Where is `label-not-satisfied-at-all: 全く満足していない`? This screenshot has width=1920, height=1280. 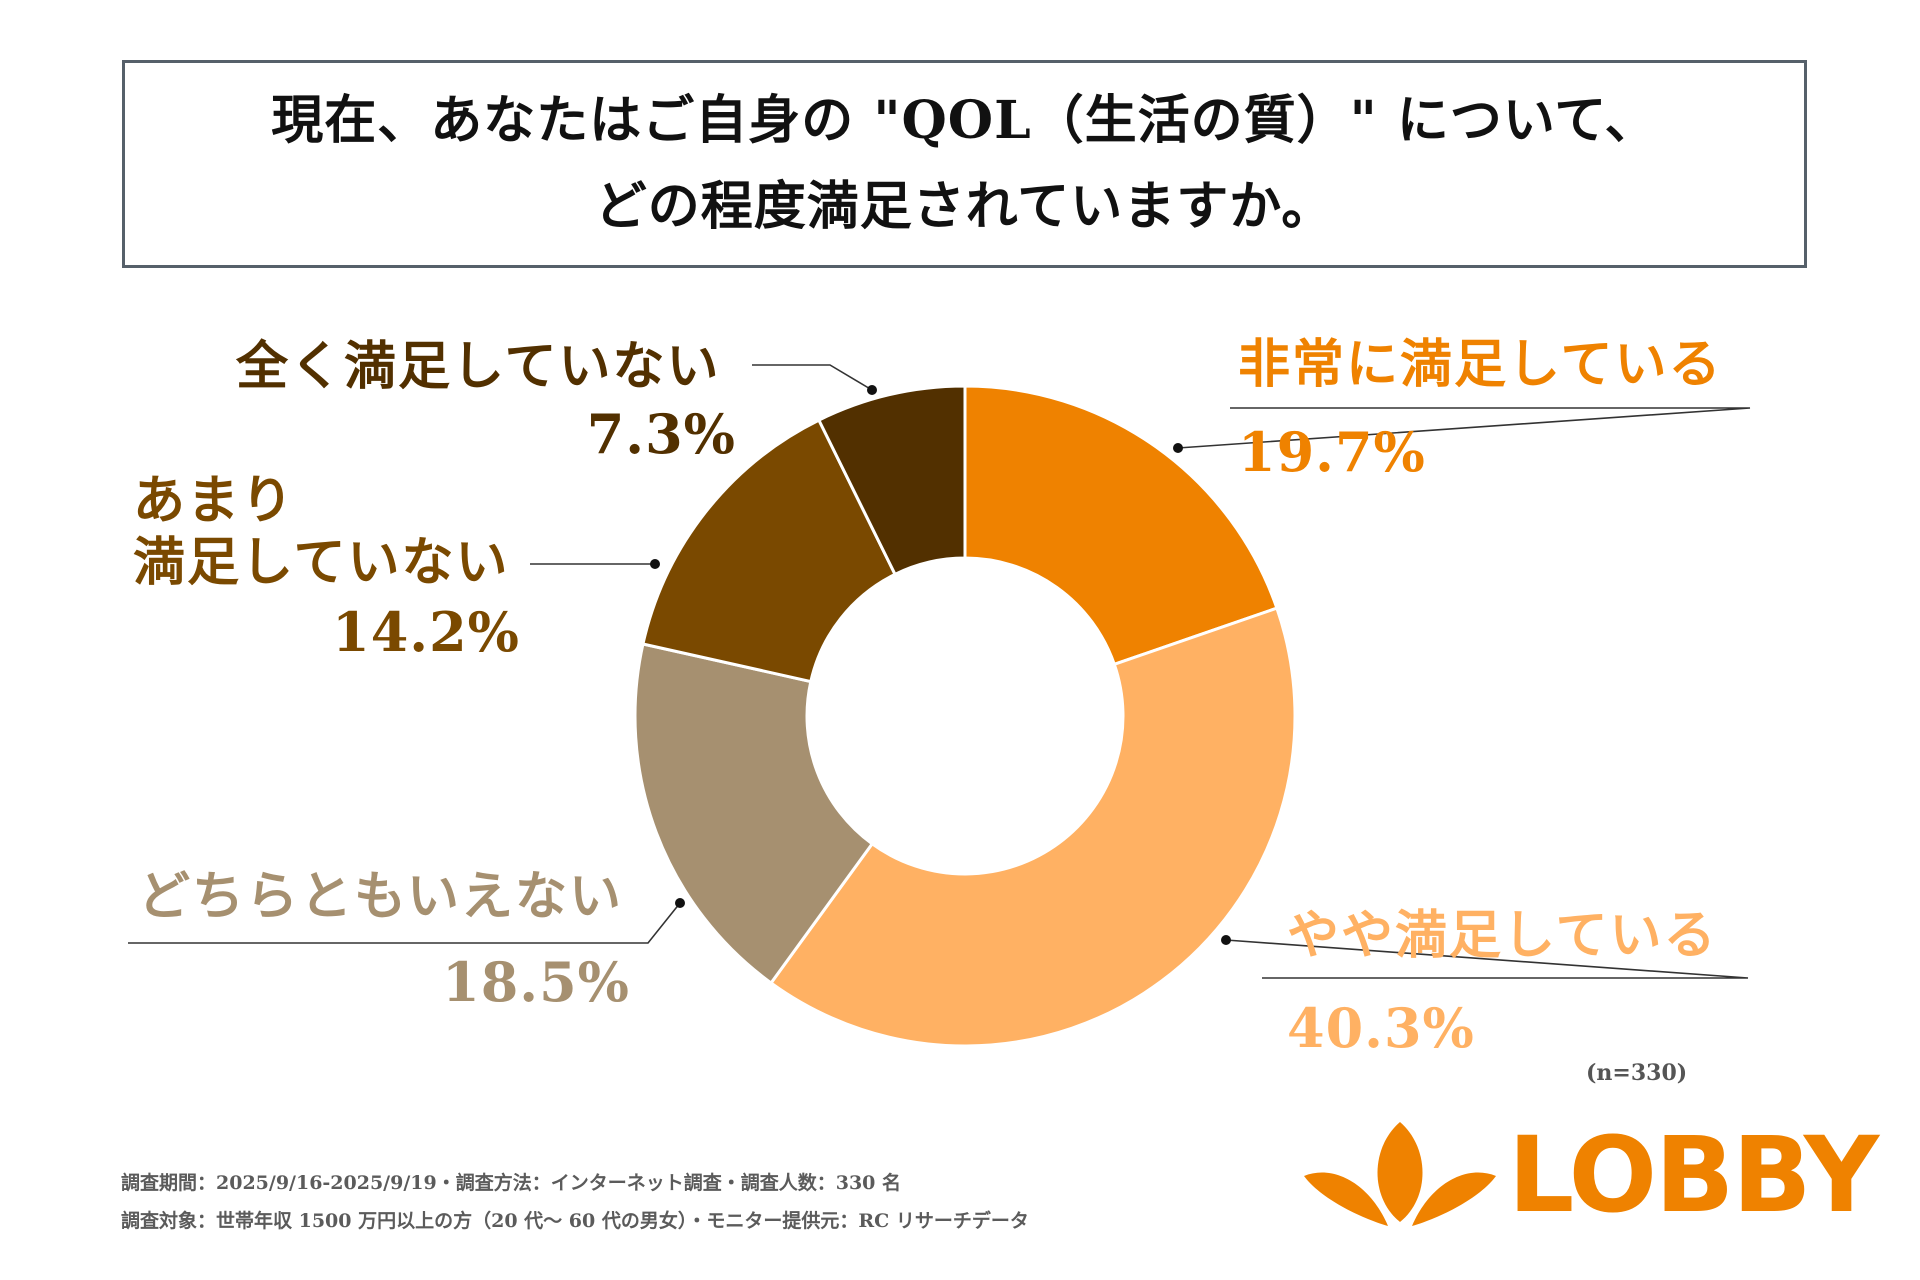 label-not-satisfied-at-all: 全く満足していない is located at coordinates (478, 366).